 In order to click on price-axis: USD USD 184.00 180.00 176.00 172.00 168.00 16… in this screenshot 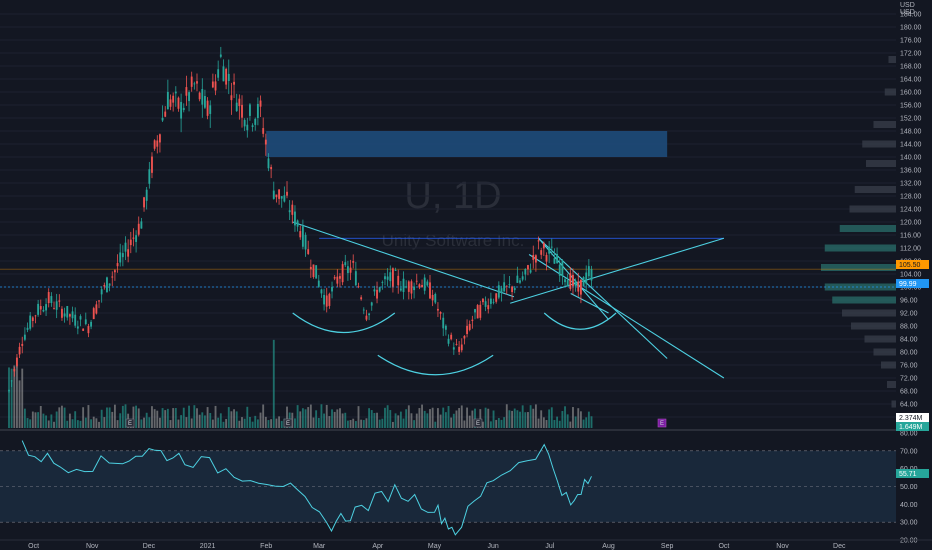, I will do `click(914, 275)`.